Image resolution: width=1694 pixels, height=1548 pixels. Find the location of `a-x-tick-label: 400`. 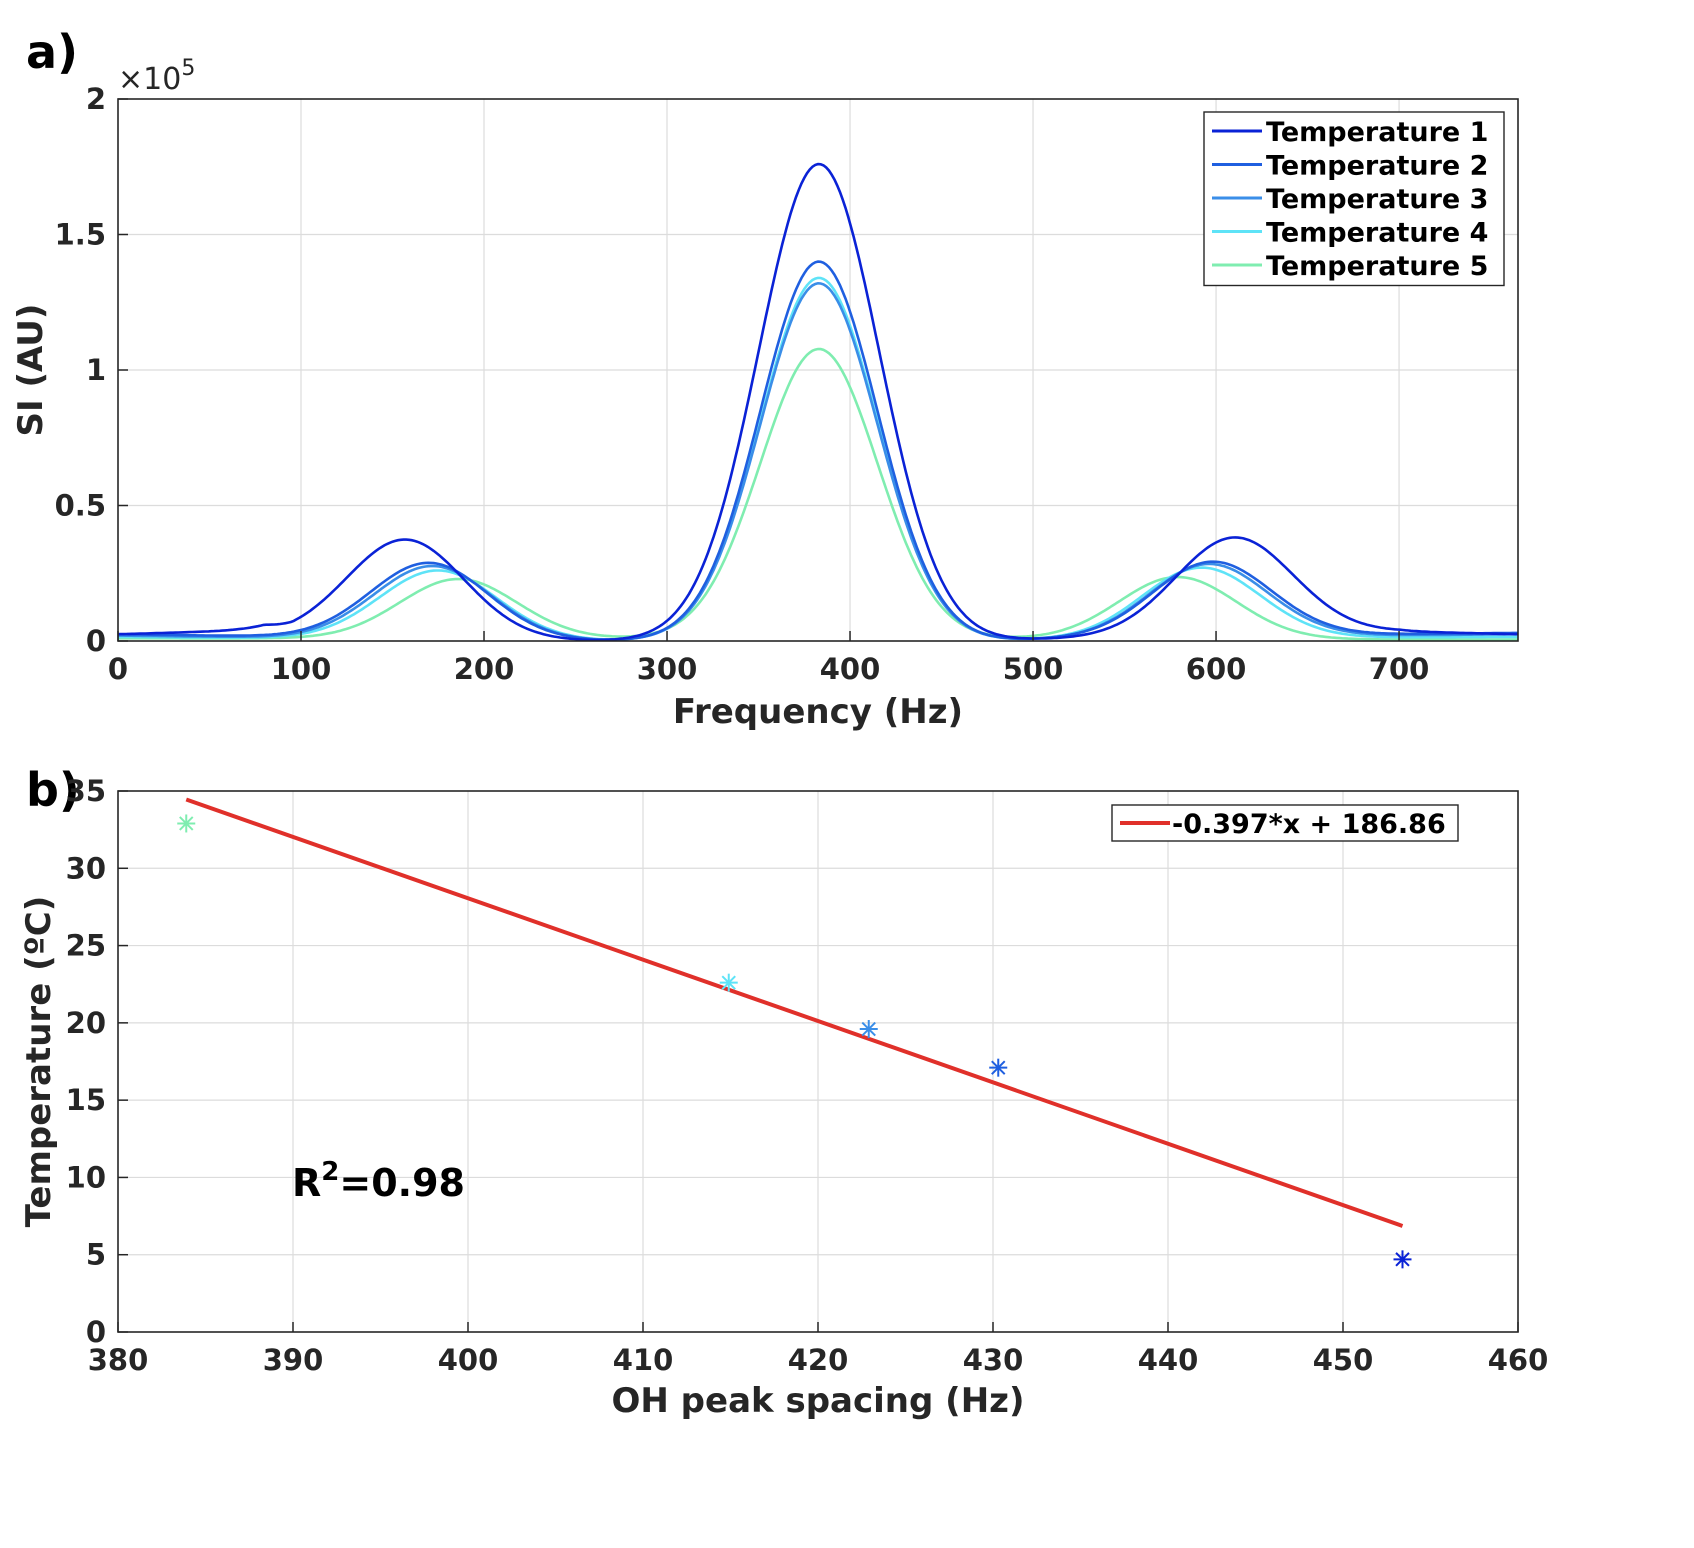

a-x-tick-label: 400 is located at coordinates (850, 669).